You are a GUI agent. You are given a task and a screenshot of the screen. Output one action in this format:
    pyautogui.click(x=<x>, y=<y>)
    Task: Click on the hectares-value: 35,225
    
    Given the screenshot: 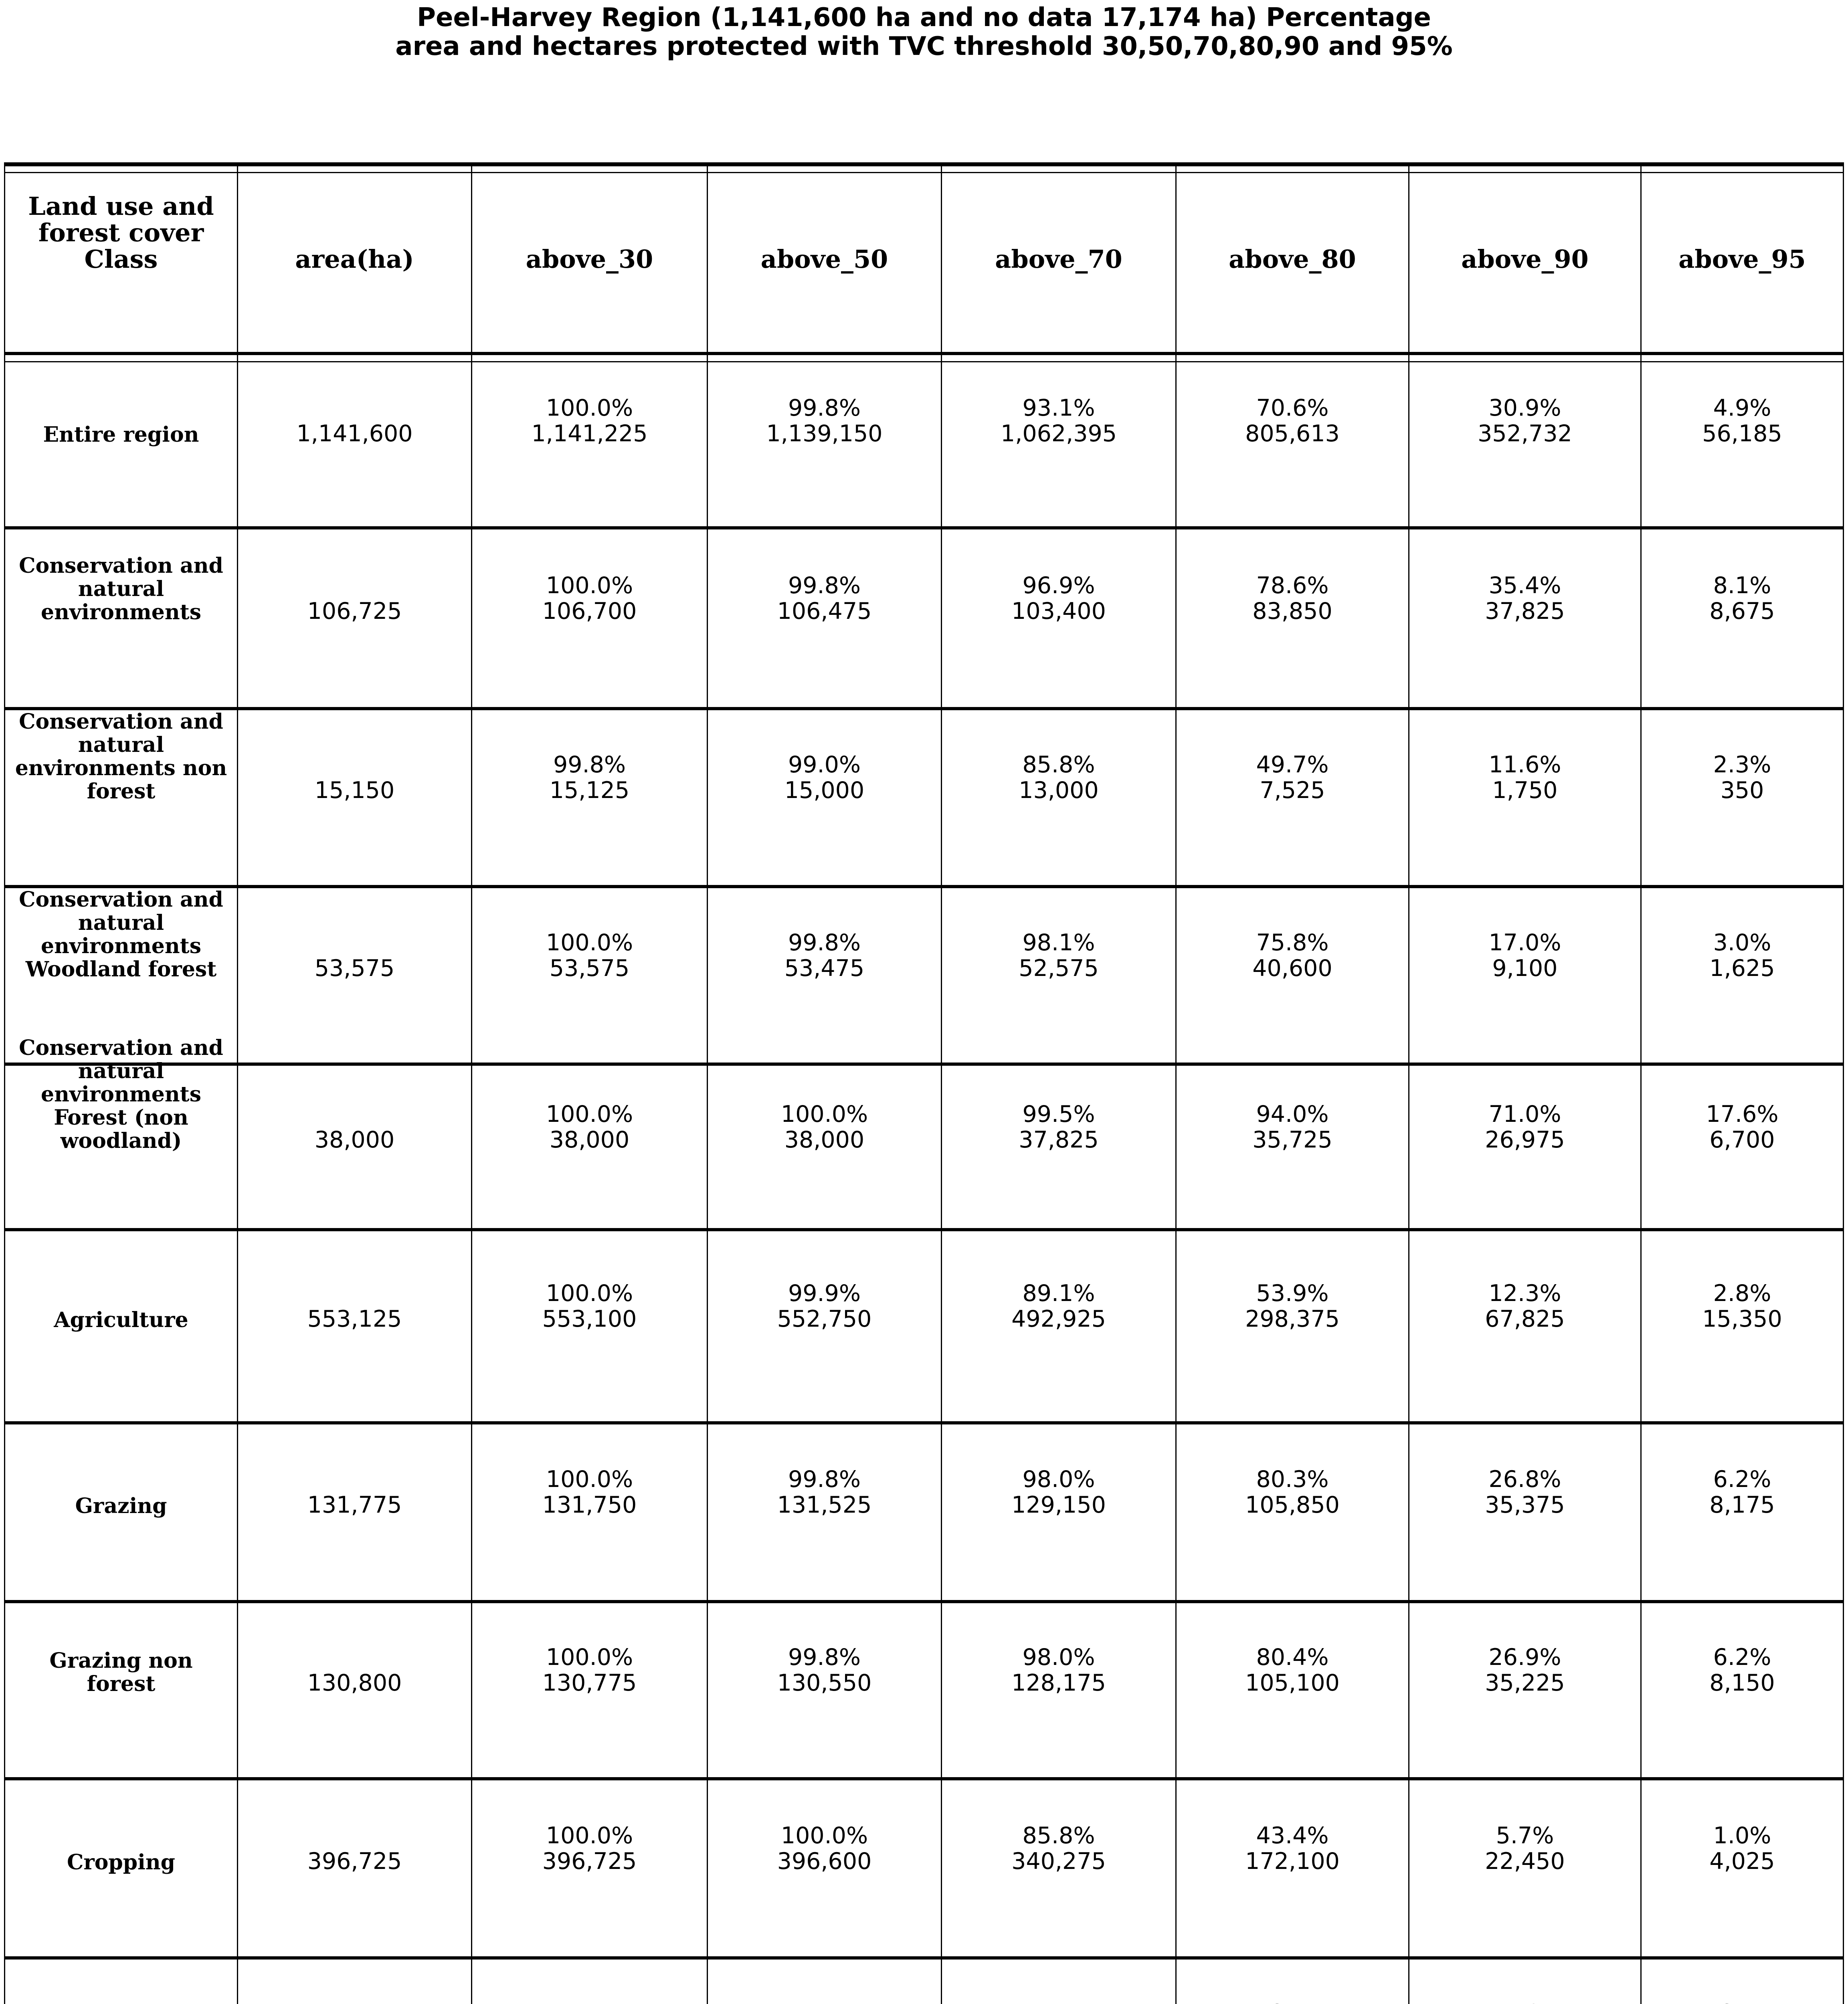 What is the action you would take?
    pyautogui.click(x=1525, y=1683)
    